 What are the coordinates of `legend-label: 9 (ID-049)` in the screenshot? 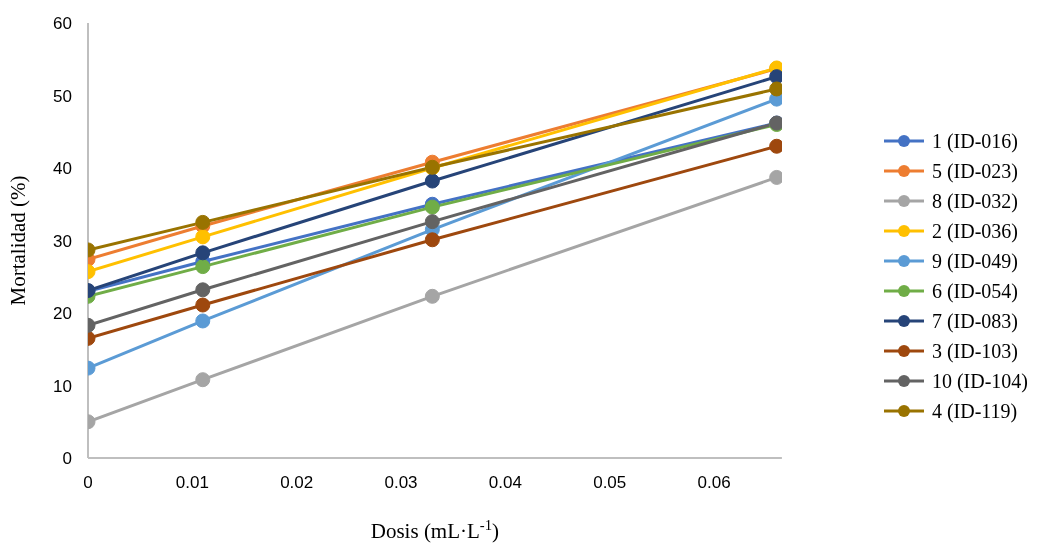 It's located at (974, 261).